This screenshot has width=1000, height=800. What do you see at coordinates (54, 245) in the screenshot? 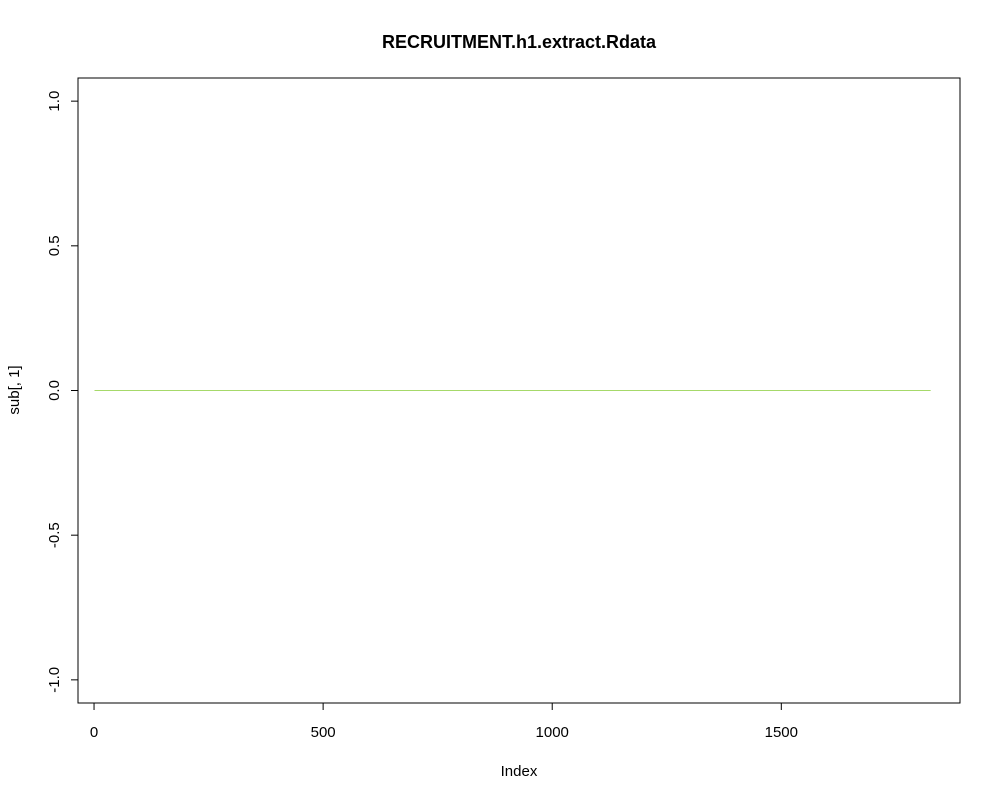
I see `y-tick-label: 0.5` at bounding box center [54, 245].